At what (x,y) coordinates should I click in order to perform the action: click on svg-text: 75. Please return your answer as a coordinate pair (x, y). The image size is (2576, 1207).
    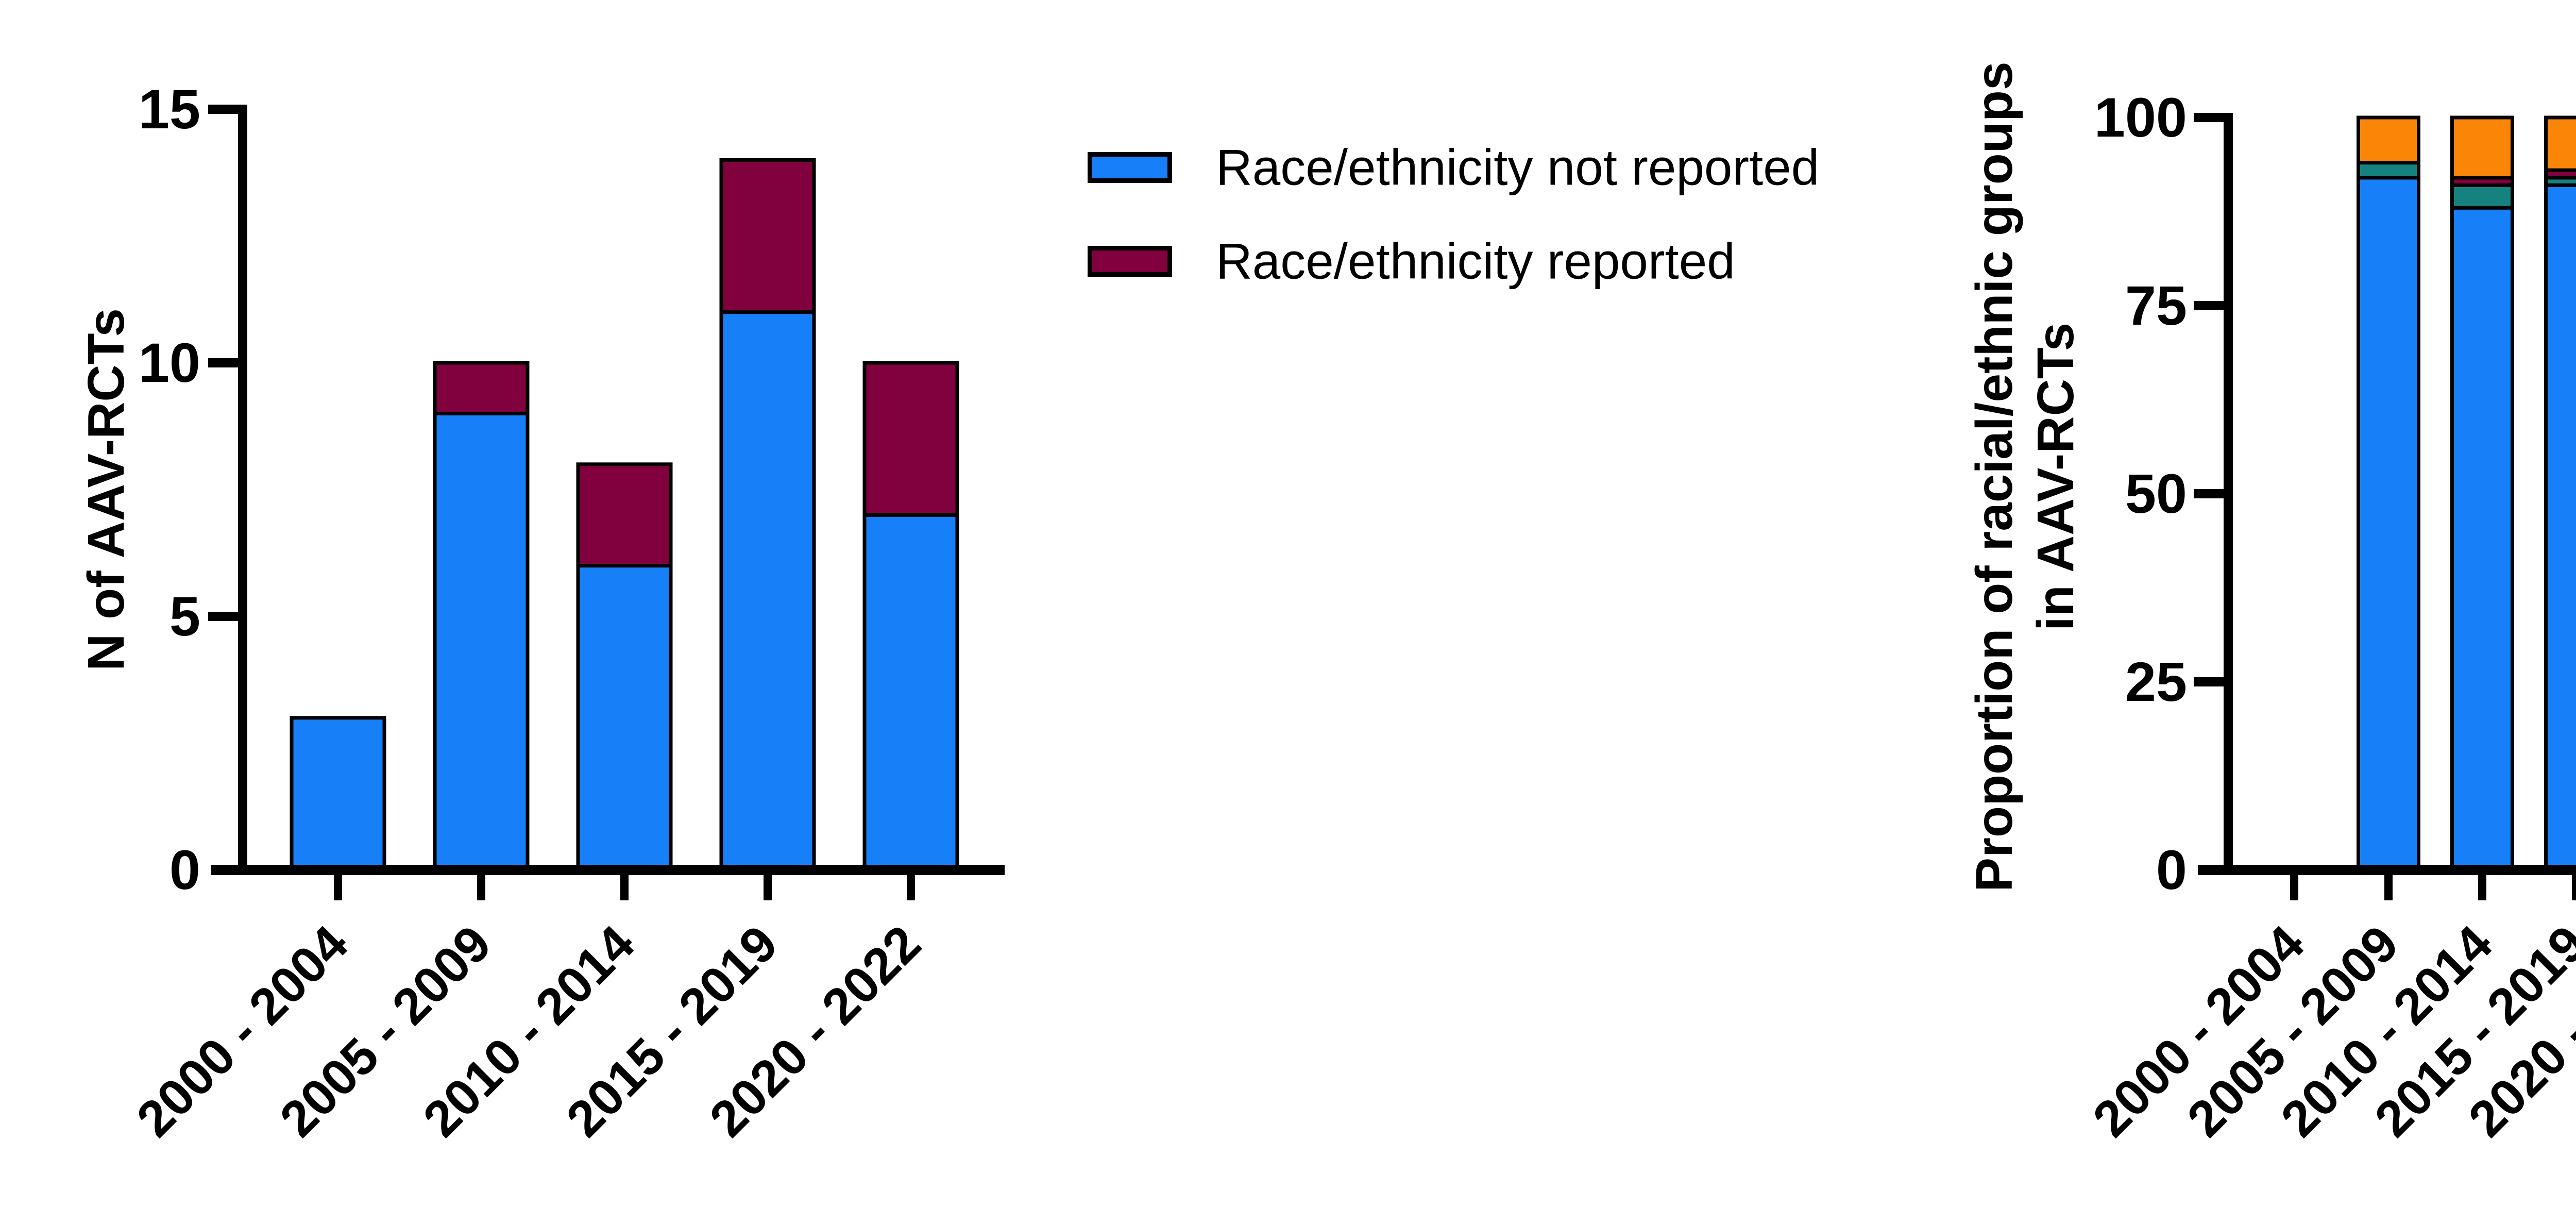
    Looking at the image, I should click on (2156, 305).